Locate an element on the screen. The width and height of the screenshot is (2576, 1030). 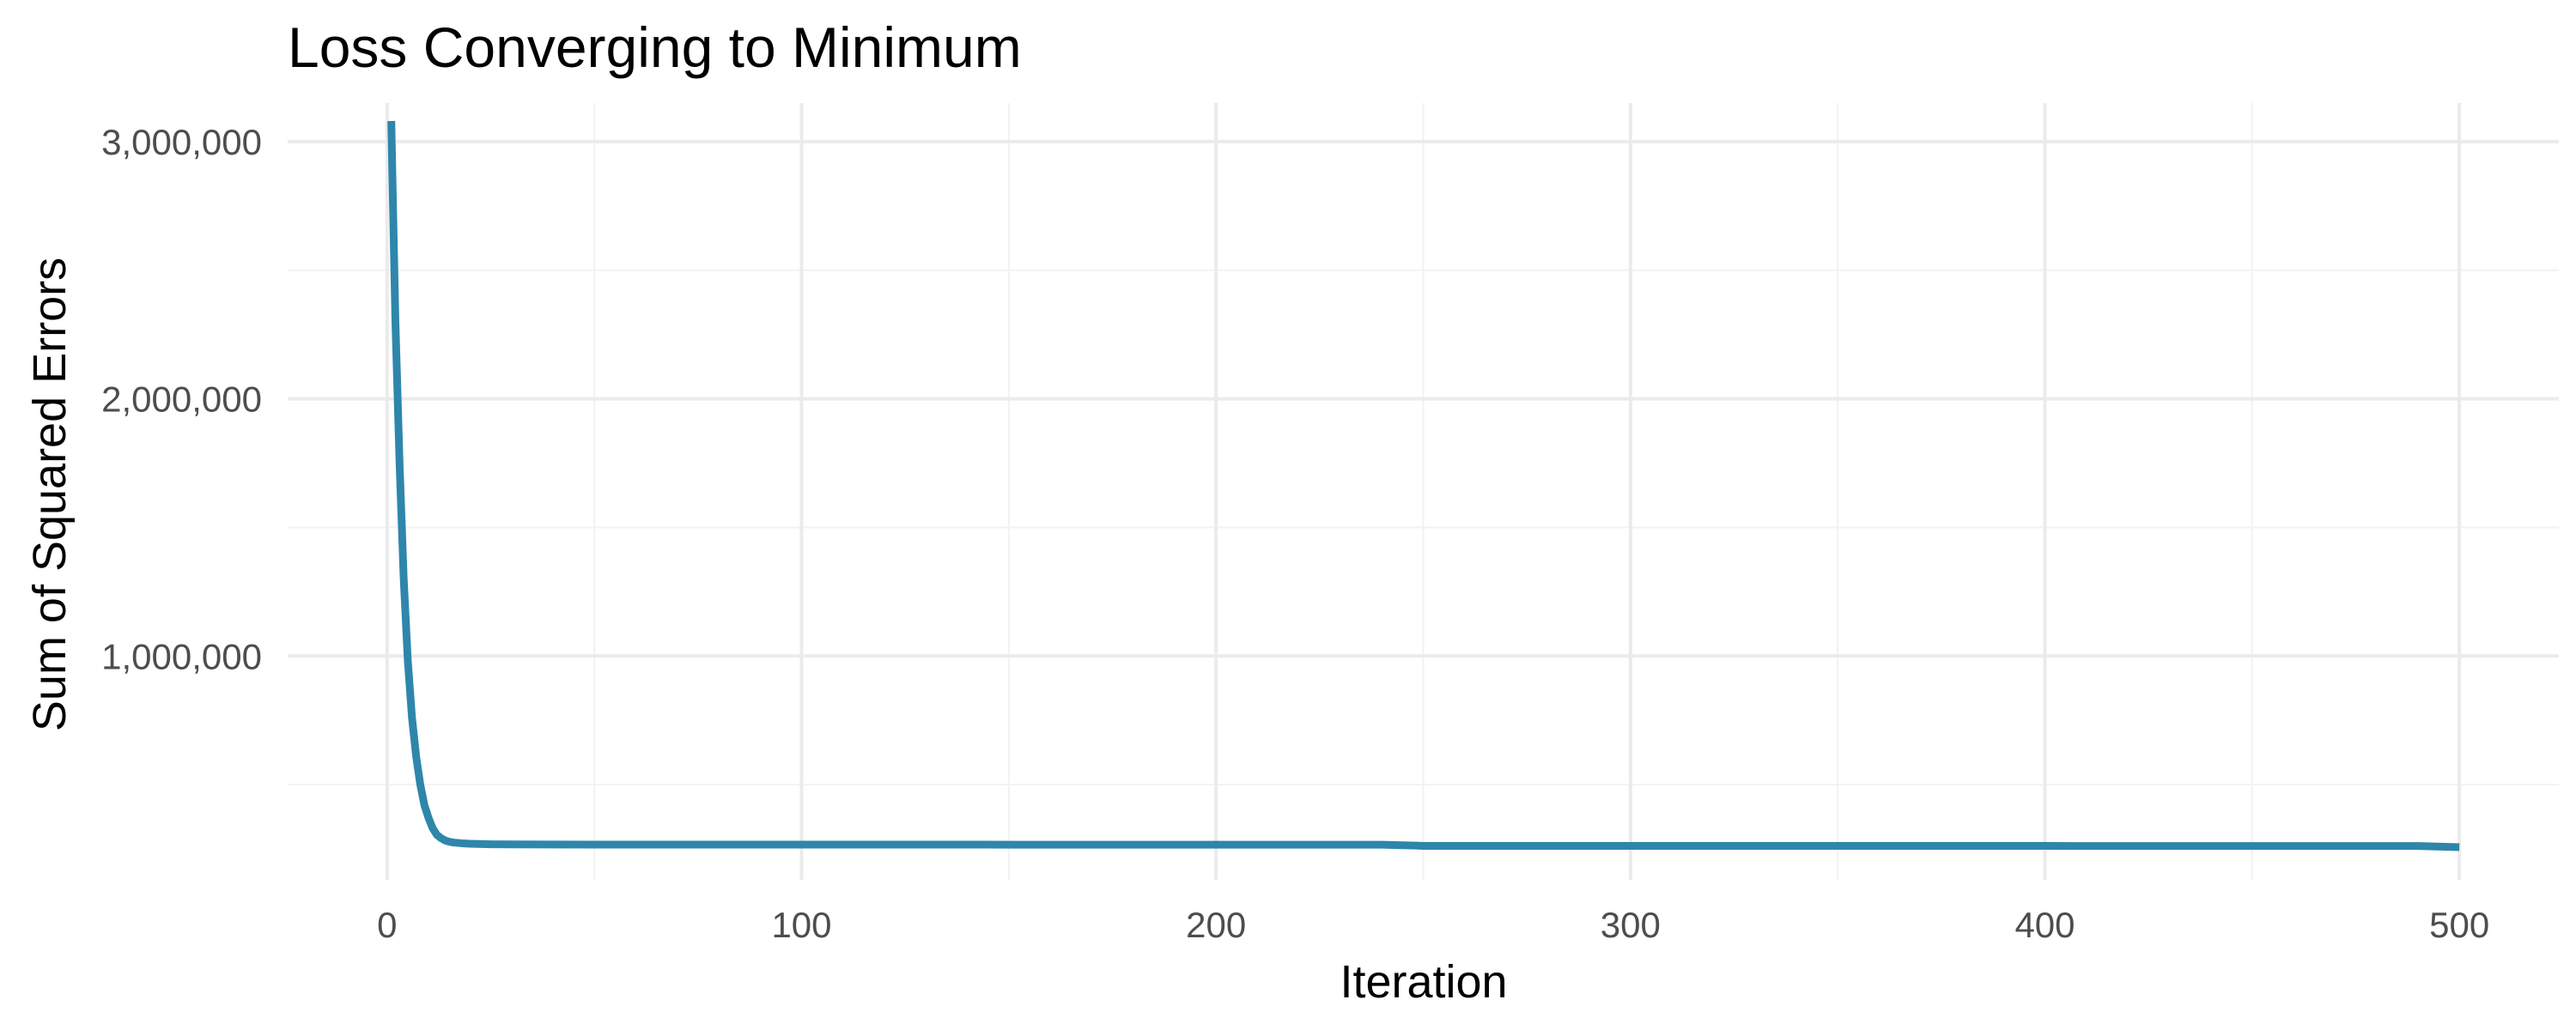
y-tick-label-0: 1,000,000 is located at coordinates (181, 656).